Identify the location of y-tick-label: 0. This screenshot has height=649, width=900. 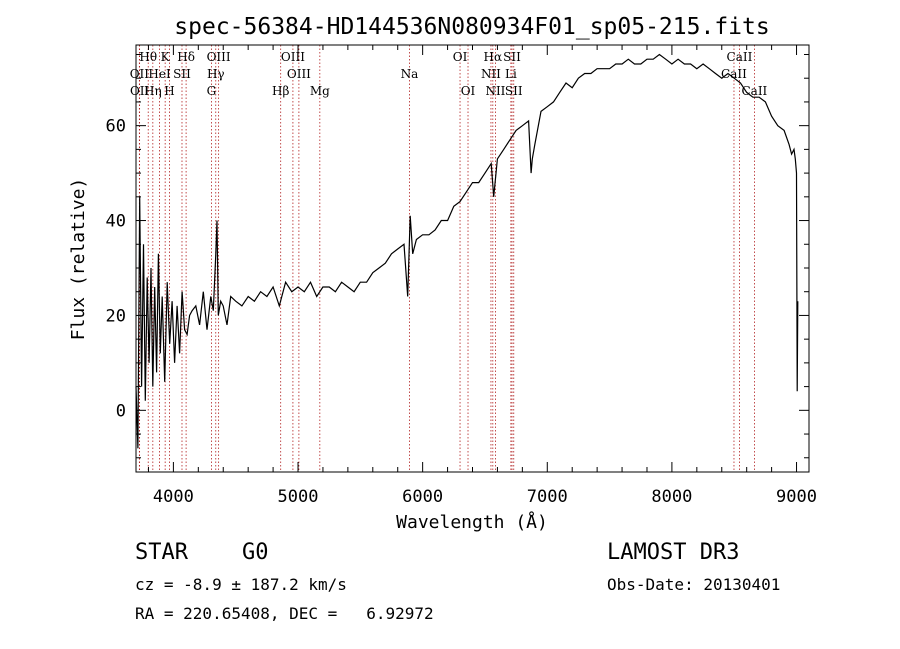
(121, 411).